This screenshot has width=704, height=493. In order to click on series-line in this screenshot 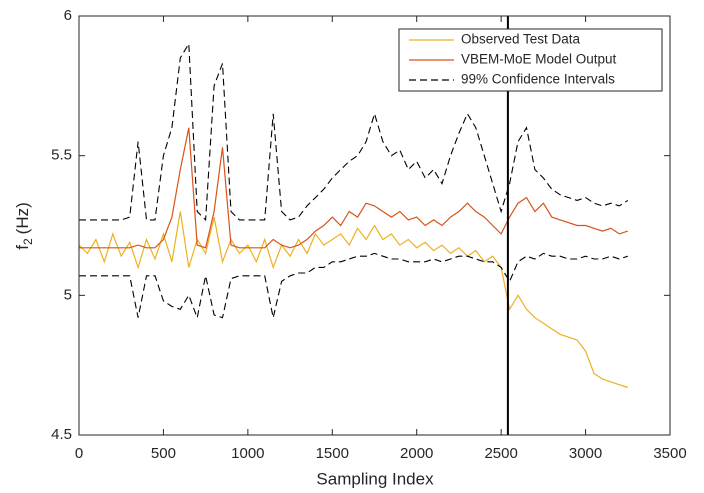, I will do `click(353, 286)`.